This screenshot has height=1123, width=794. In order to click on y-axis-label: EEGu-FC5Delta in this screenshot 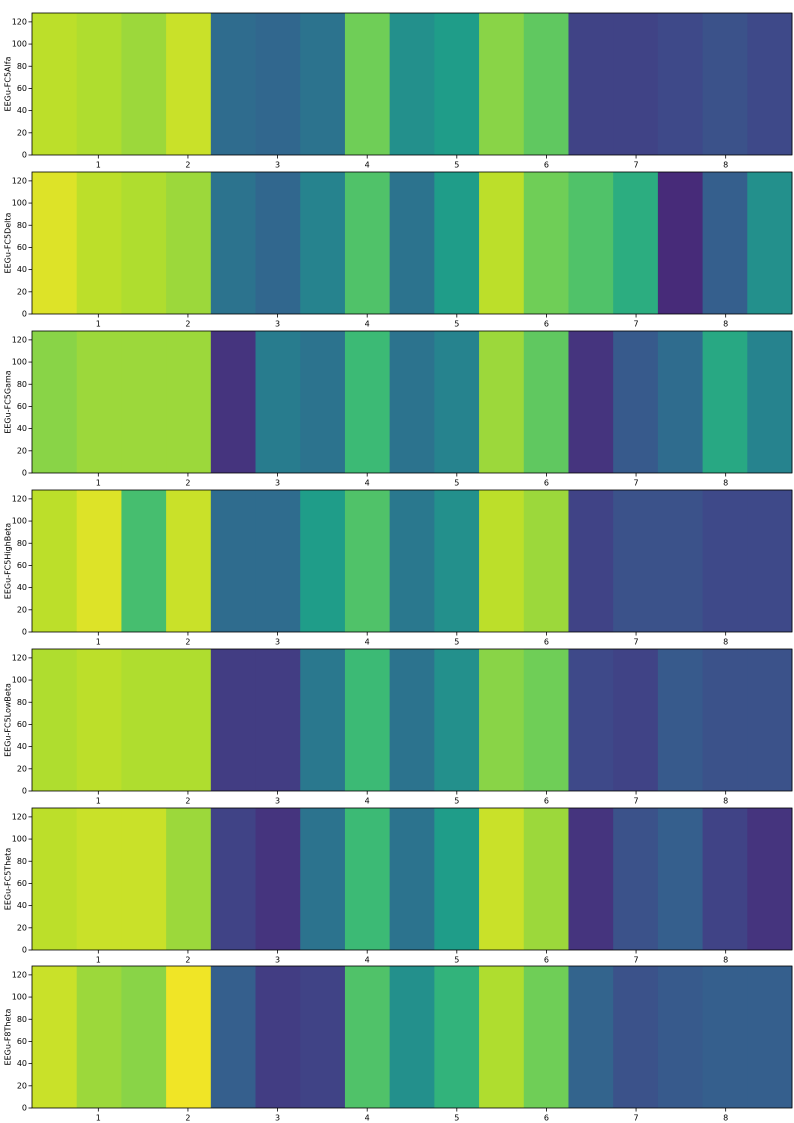, I will do `click(8, 242)`.